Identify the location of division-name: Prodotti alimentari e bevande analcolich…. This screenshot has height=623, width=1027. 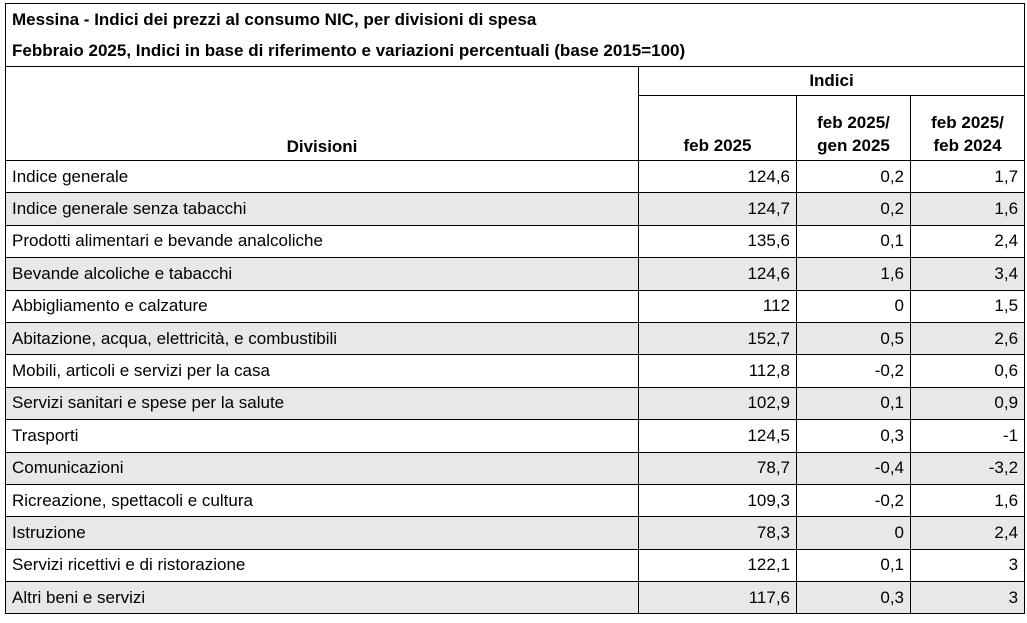
(322, 241).